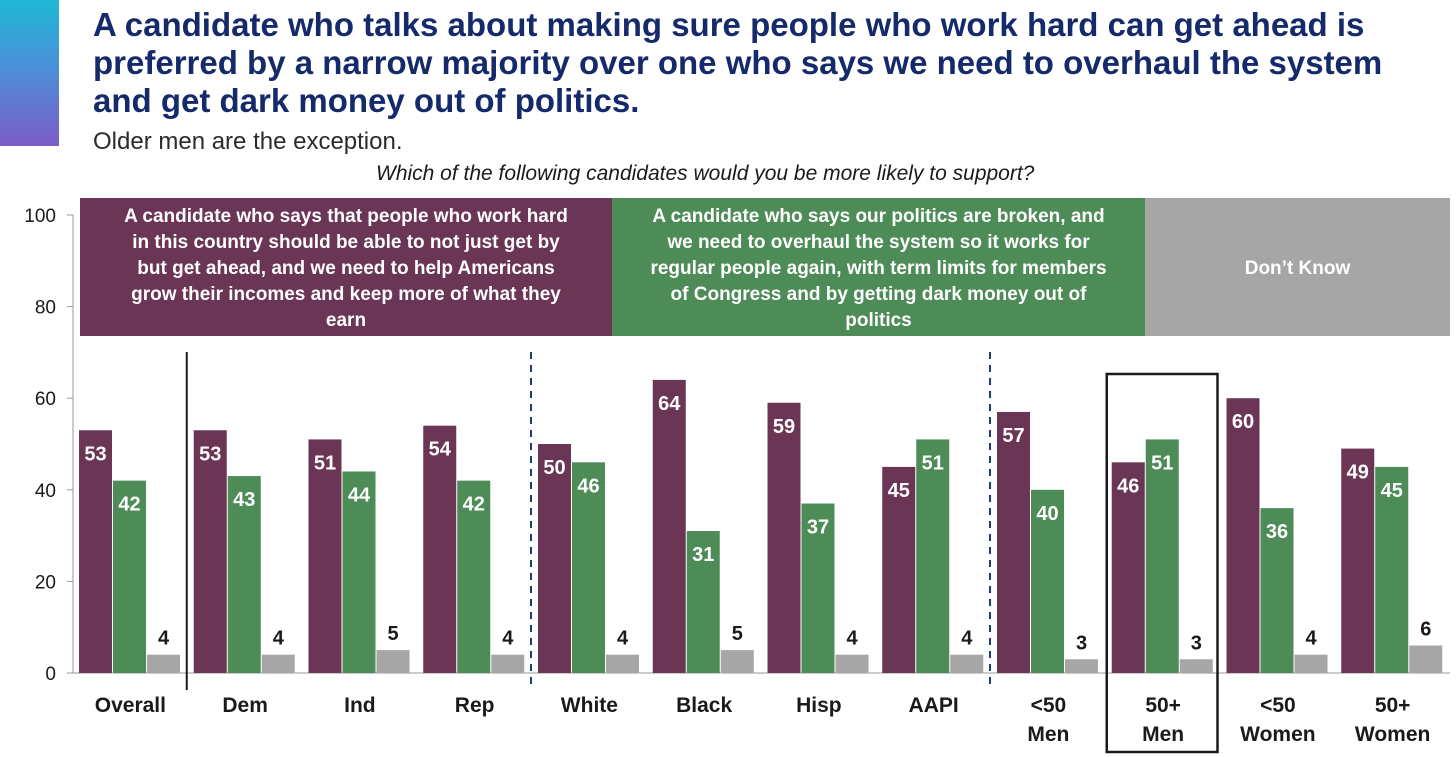 The height and width of the screenshot is (757, 1456). What do you see at coordinates (248, 141) in the screenshot?
I see `page-subtitle: Older men are the exception.` at bounding box center [248, 141].